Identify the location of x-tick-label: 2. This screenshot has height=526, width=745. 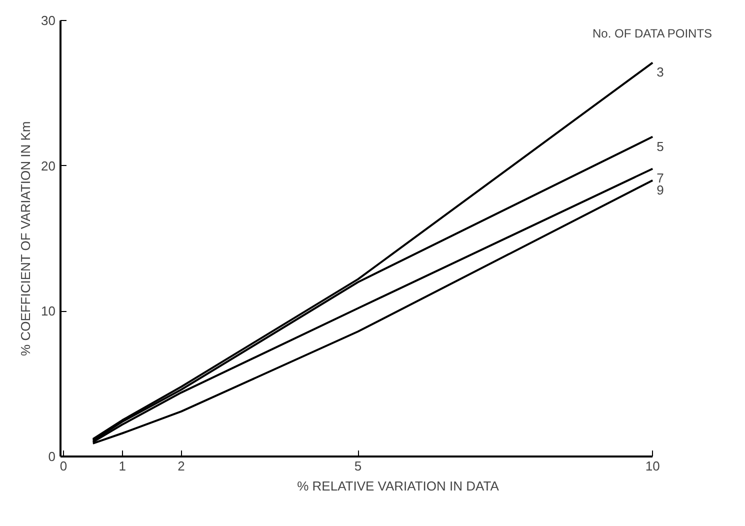
(181, 466).